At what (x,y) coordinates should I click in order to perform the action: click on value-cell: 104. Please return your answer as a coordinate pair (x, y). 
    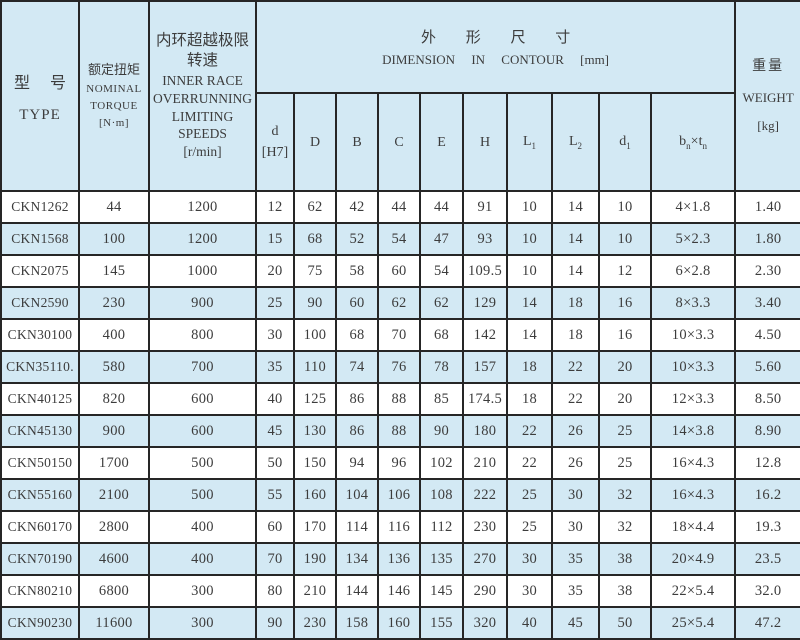
    Looking at the image, I should click on (357, 495).